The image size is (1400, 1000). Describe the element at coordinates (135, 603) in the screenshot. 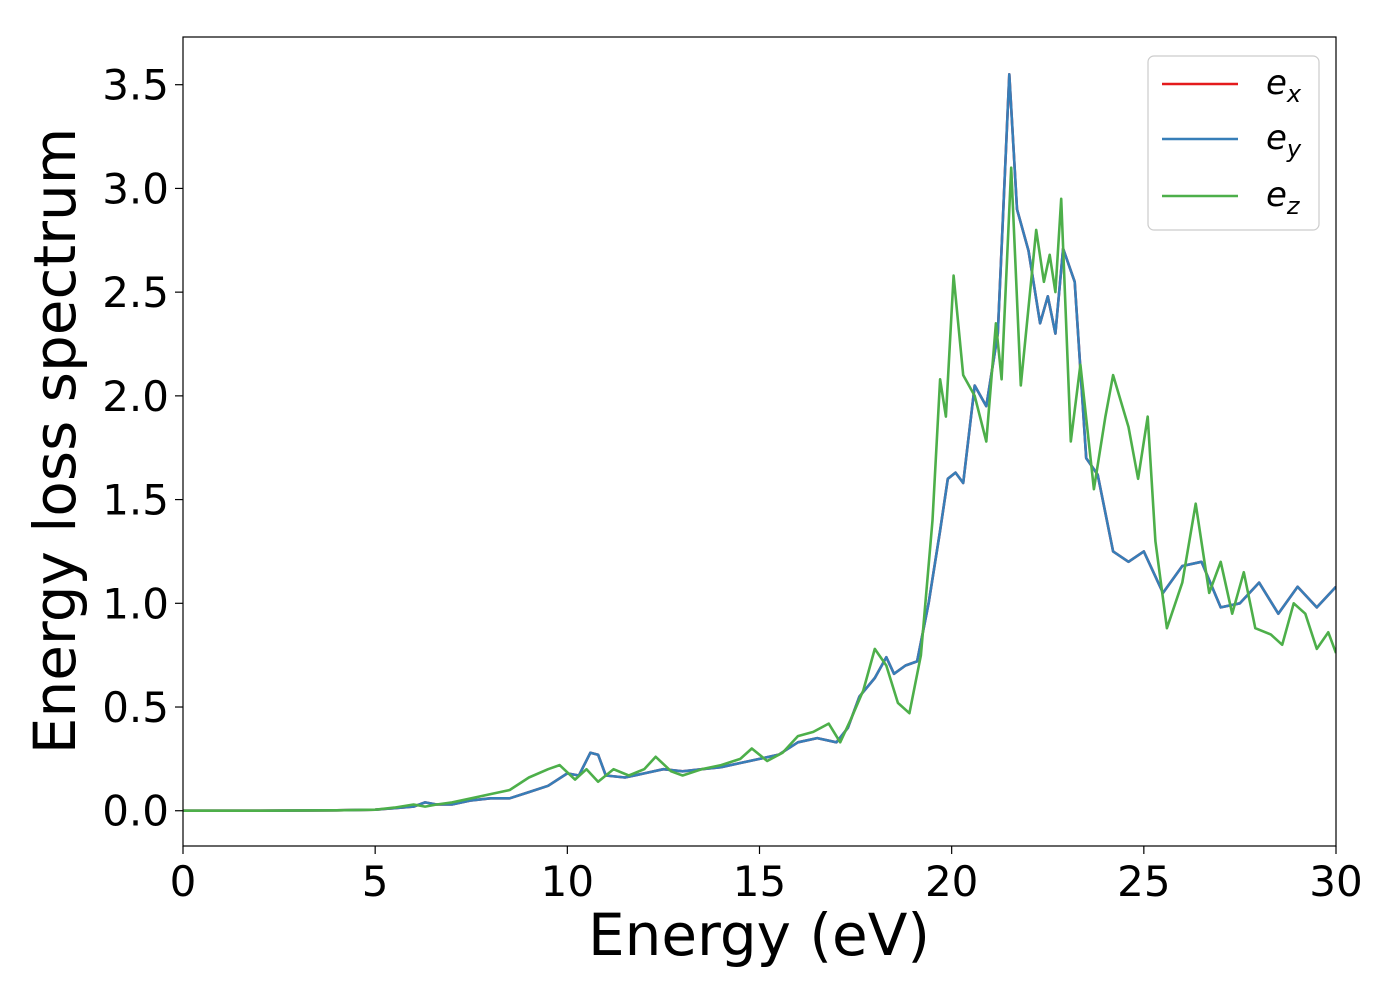

I see `y-tick-label: 1.0` at that location.